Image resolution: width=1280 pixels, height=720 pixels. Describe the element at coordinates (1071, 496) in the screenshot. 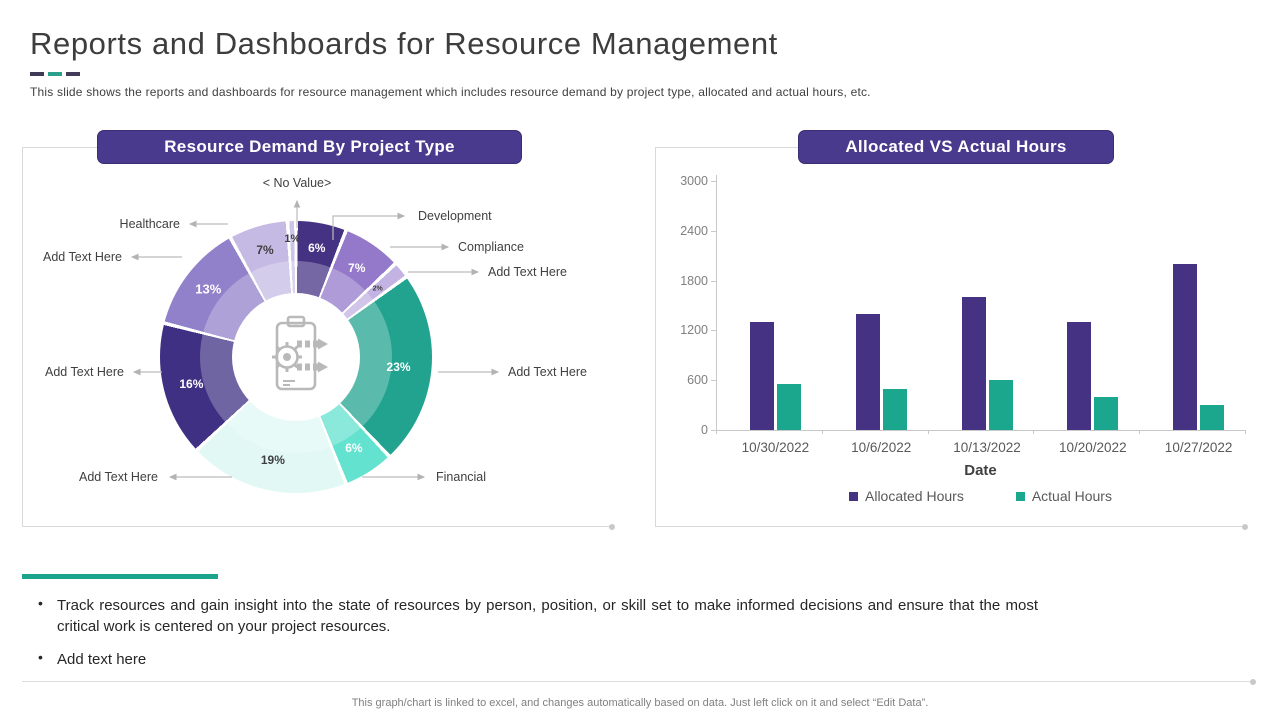

I see `legend-label: Actual Hours` at that location.